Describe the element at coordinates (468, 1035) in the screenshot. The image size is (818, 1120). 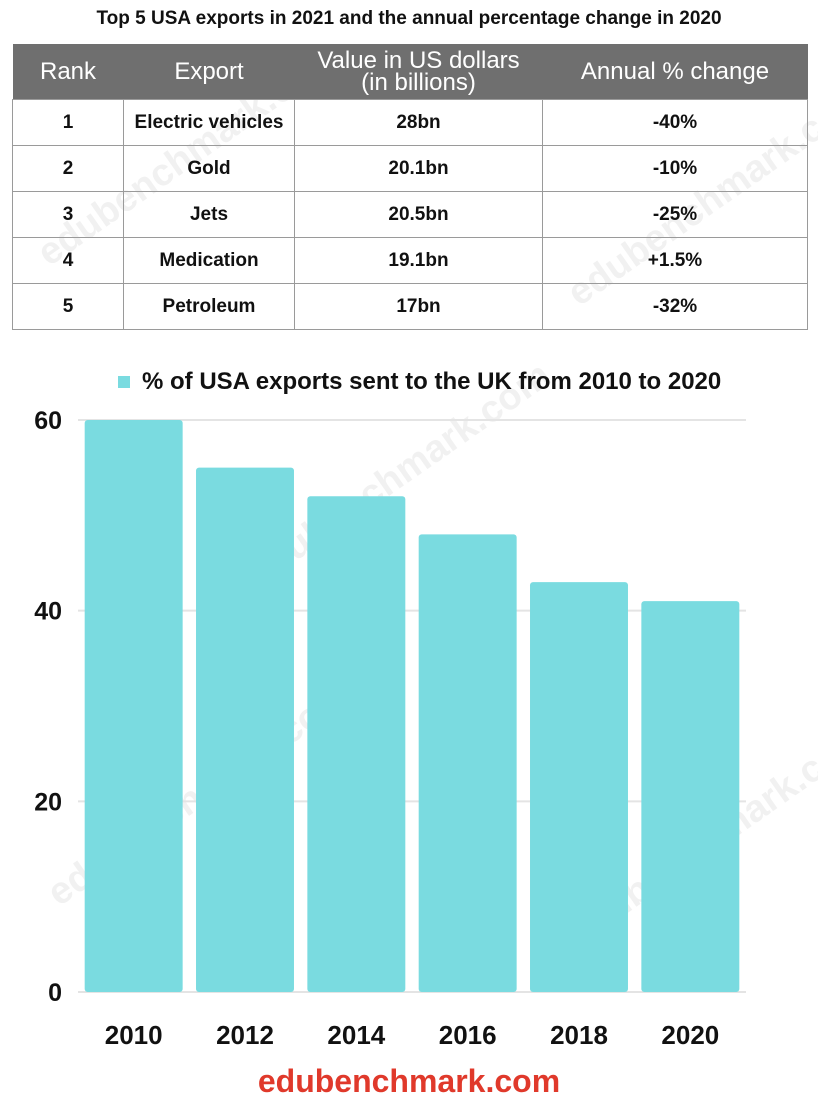
I see `x-tick-label: 2016` at that location.